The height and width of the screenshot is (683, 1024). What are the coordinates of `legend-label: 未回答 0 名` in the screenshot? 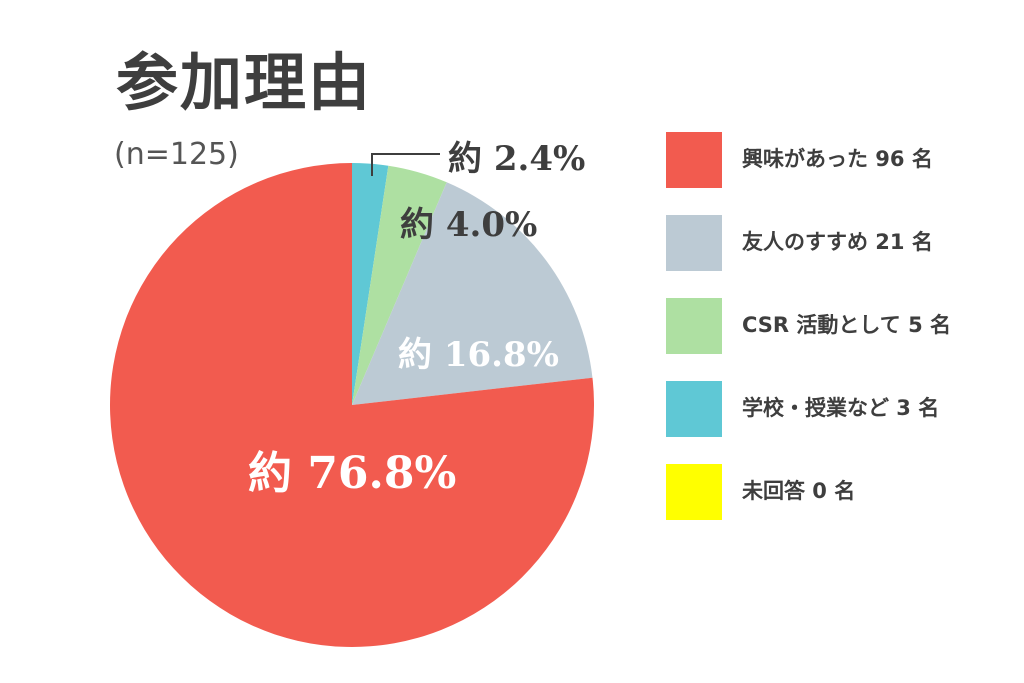 It's located at (799, 491).